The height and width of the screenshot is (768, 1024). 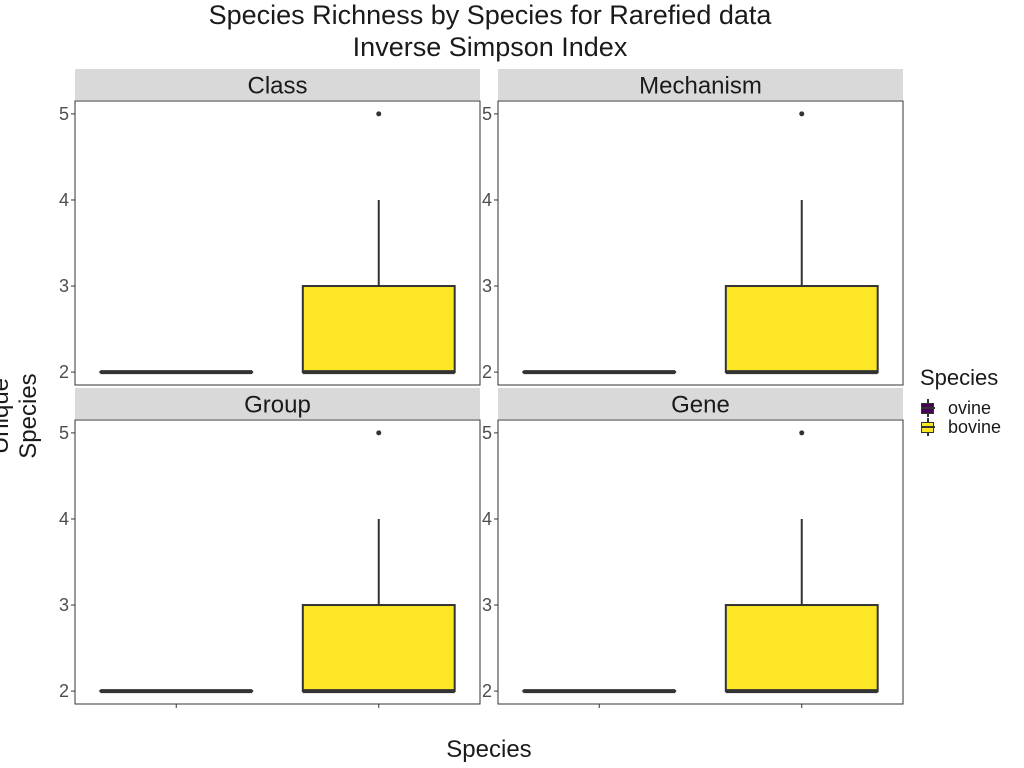 What do you see at coordinates (64, 433) in the screenshot?
I see `y-tick-label-group-5: 5` at bounding box center [64, 433].